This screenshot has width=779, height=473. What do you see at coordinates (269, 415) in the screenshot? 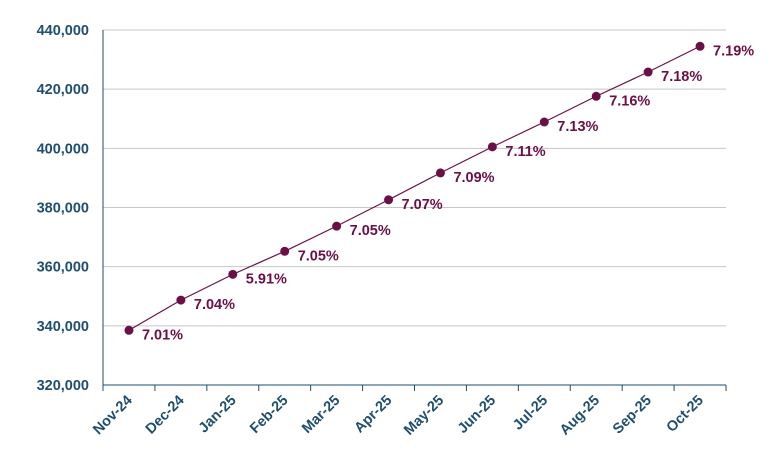
I see `x-tick-label: Feb-25` at bounding box center [269, 415].